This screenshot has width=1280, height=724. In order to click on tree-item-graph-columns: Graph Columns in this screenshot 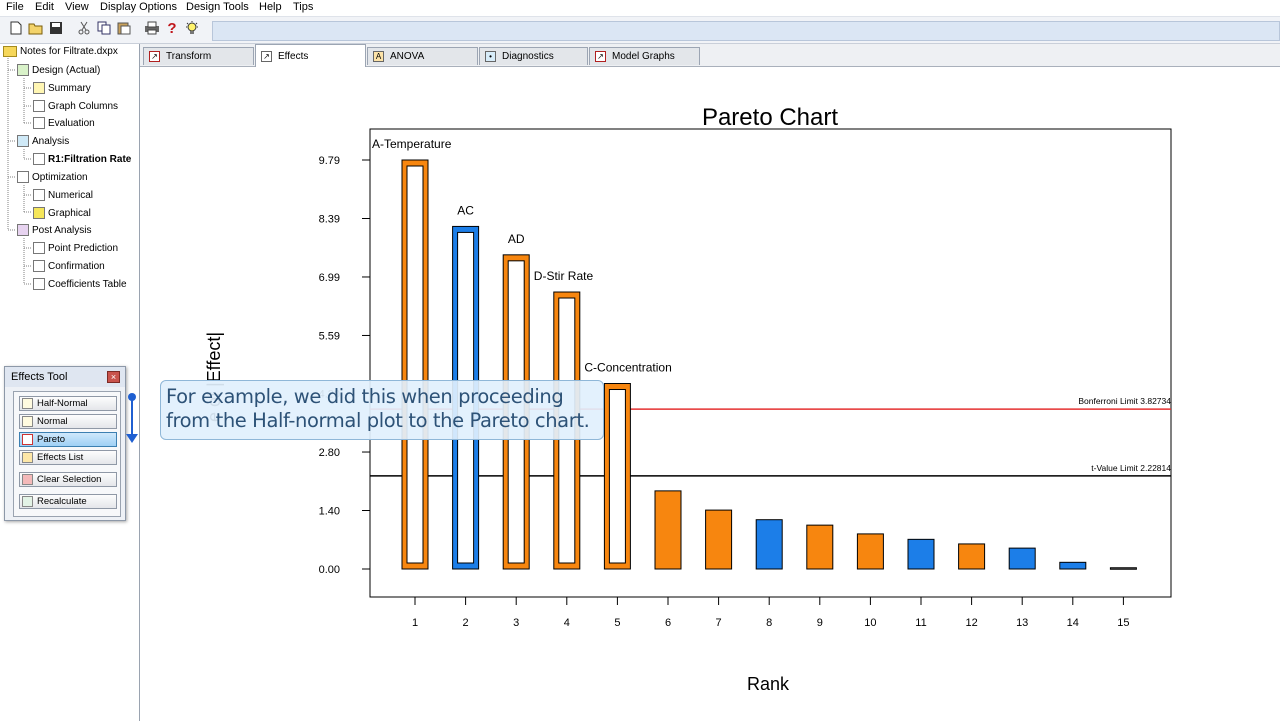, I will do `click(75, 106)`.